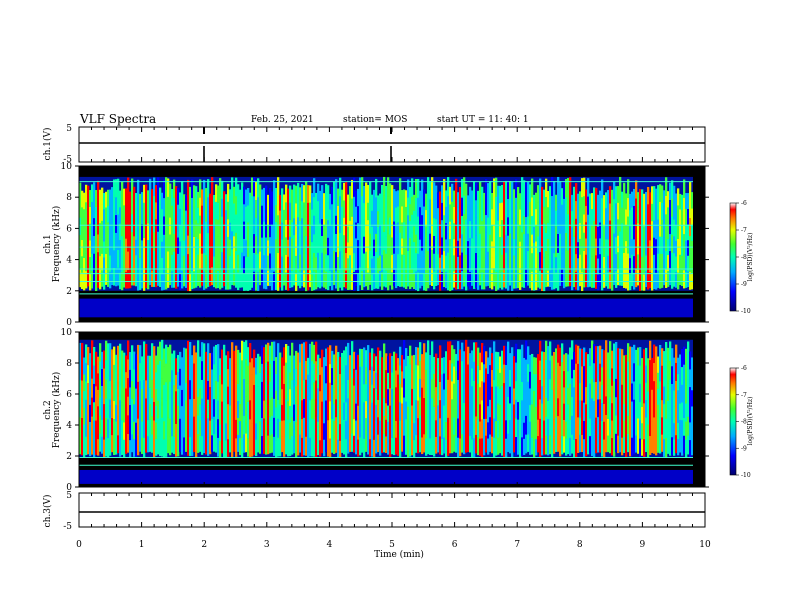  What do you see at coordinates (56, 410) in the screenshot?
I see `ch2-spec-ylabel-freq: Frequency (kHz)` at bounding box center [56, 410].